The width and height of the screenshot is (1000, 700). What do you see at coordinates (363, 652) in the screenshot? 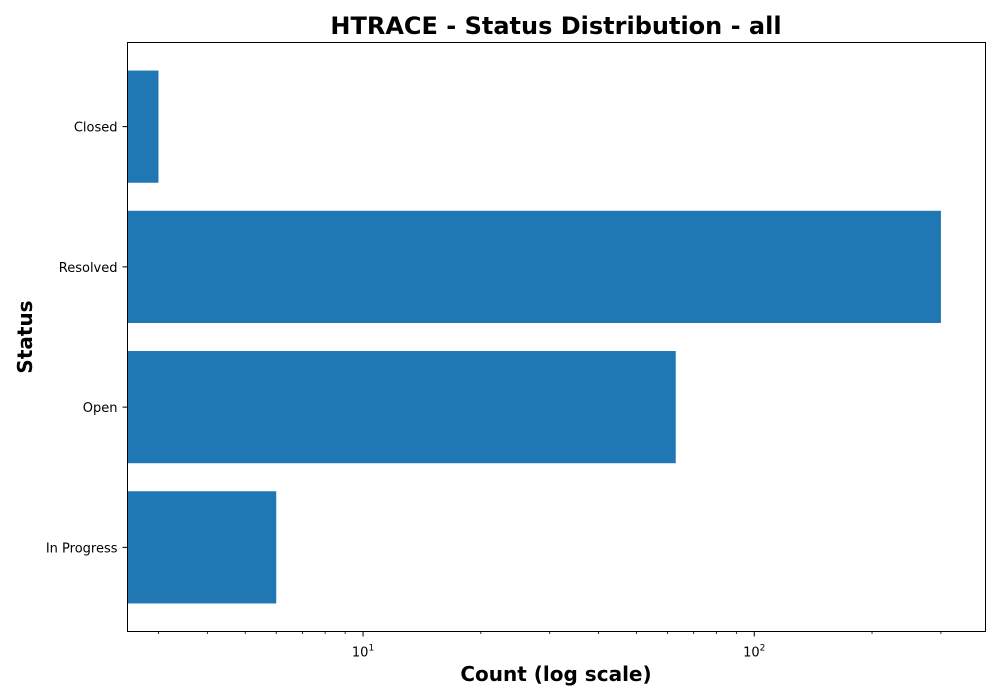
I see `x-tick-label: 10¹` at bounding box center [363, 652].